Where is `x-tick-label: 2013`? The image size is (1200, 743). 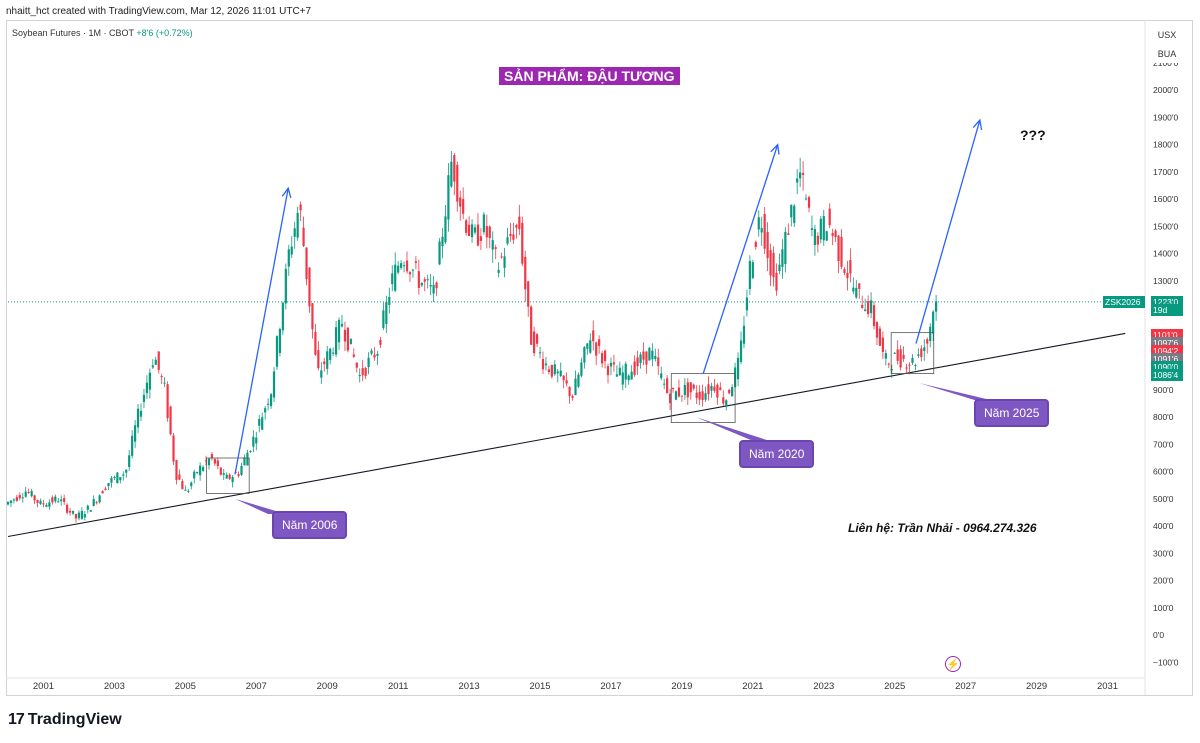
x-tick-label: 2013 is located at coordinates (469, 686).